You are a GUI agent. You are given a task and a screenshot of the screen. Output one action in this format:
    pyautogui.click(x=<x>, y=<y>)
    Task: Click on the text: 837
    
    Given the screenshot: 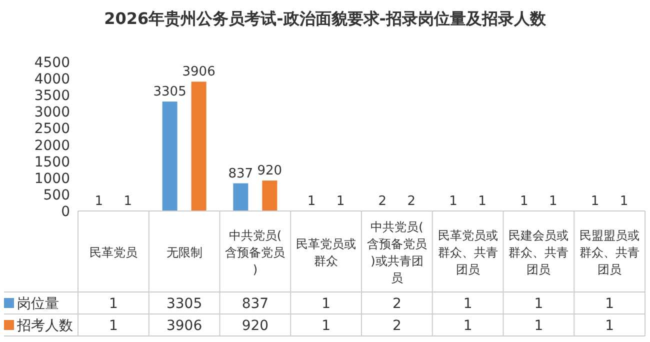 What is the action you would take?
    pyautogui.click(x=241, y=174)
    